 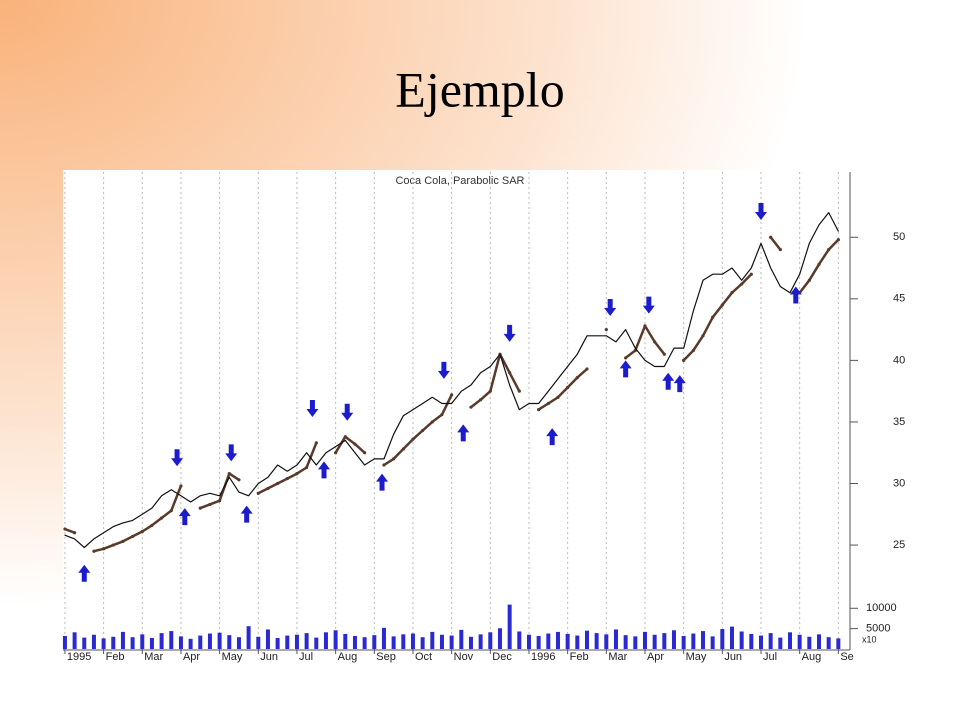 What do you see at coordinates (812, 657) in the screenshot?
I see `x-tick-label: Aug` at bounding box center [812, 657].